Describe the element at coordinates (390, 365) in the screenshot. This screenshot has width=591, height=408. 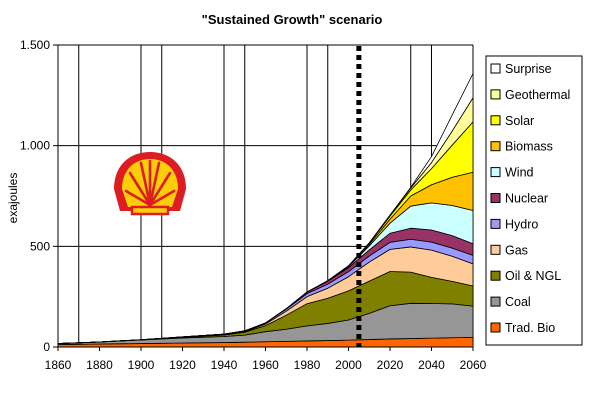
I see `x-tick-label-2020: 2020` at that location.